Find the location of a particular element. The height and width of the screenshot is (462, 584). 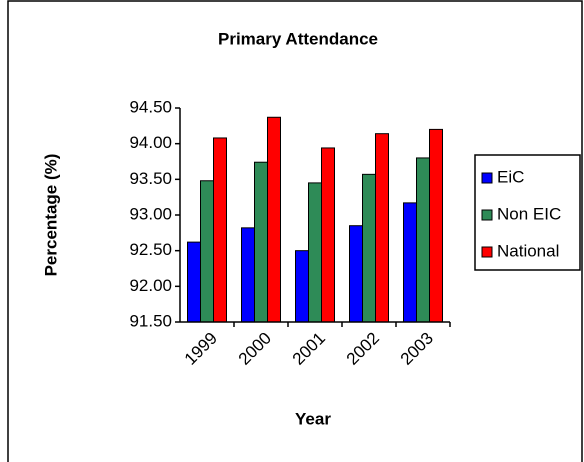

x-axis-label: Year is located at coordinates (313, 418).